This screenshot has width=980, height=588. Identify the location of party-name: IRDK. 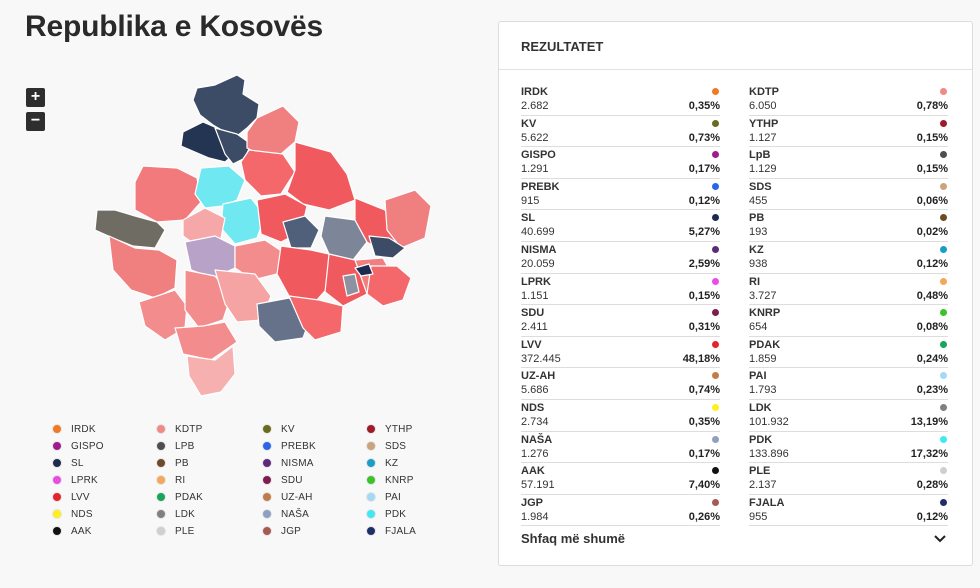
(534, 92).